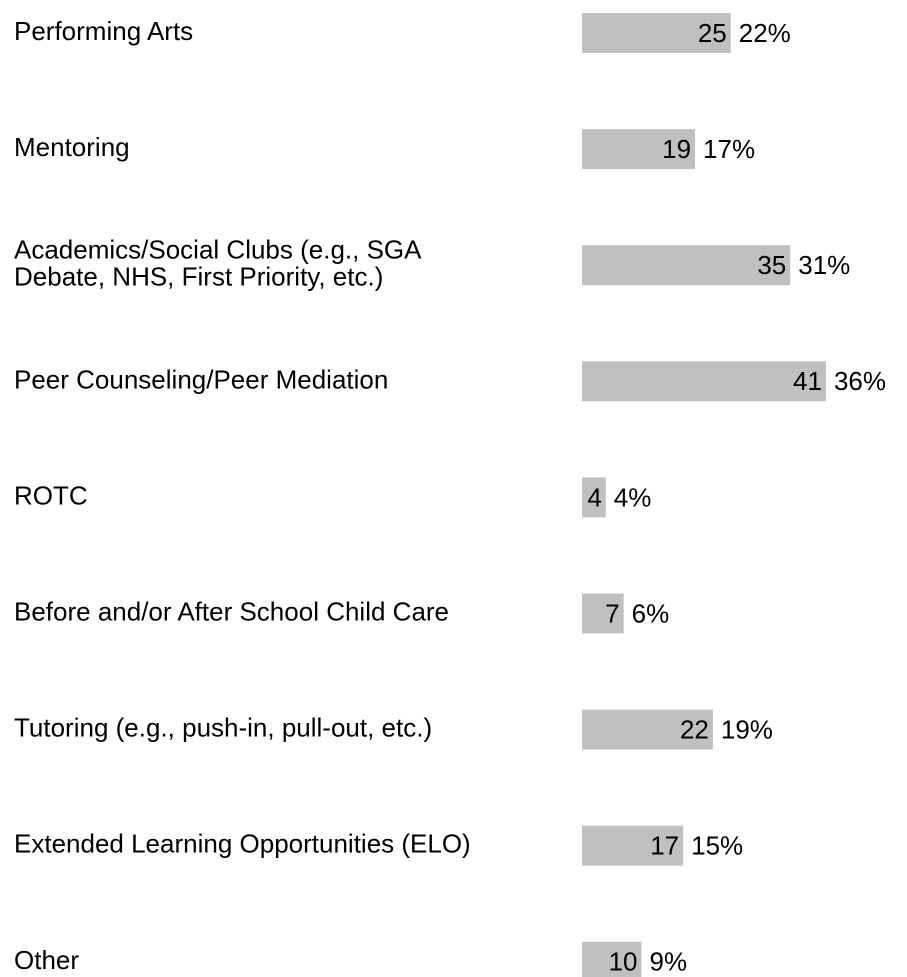 This screenshot has height=977, width=907. What do you see at coordinates (623, 962) in the screenshot?
I see `value-label: 10` at bounding box center [623, 962].